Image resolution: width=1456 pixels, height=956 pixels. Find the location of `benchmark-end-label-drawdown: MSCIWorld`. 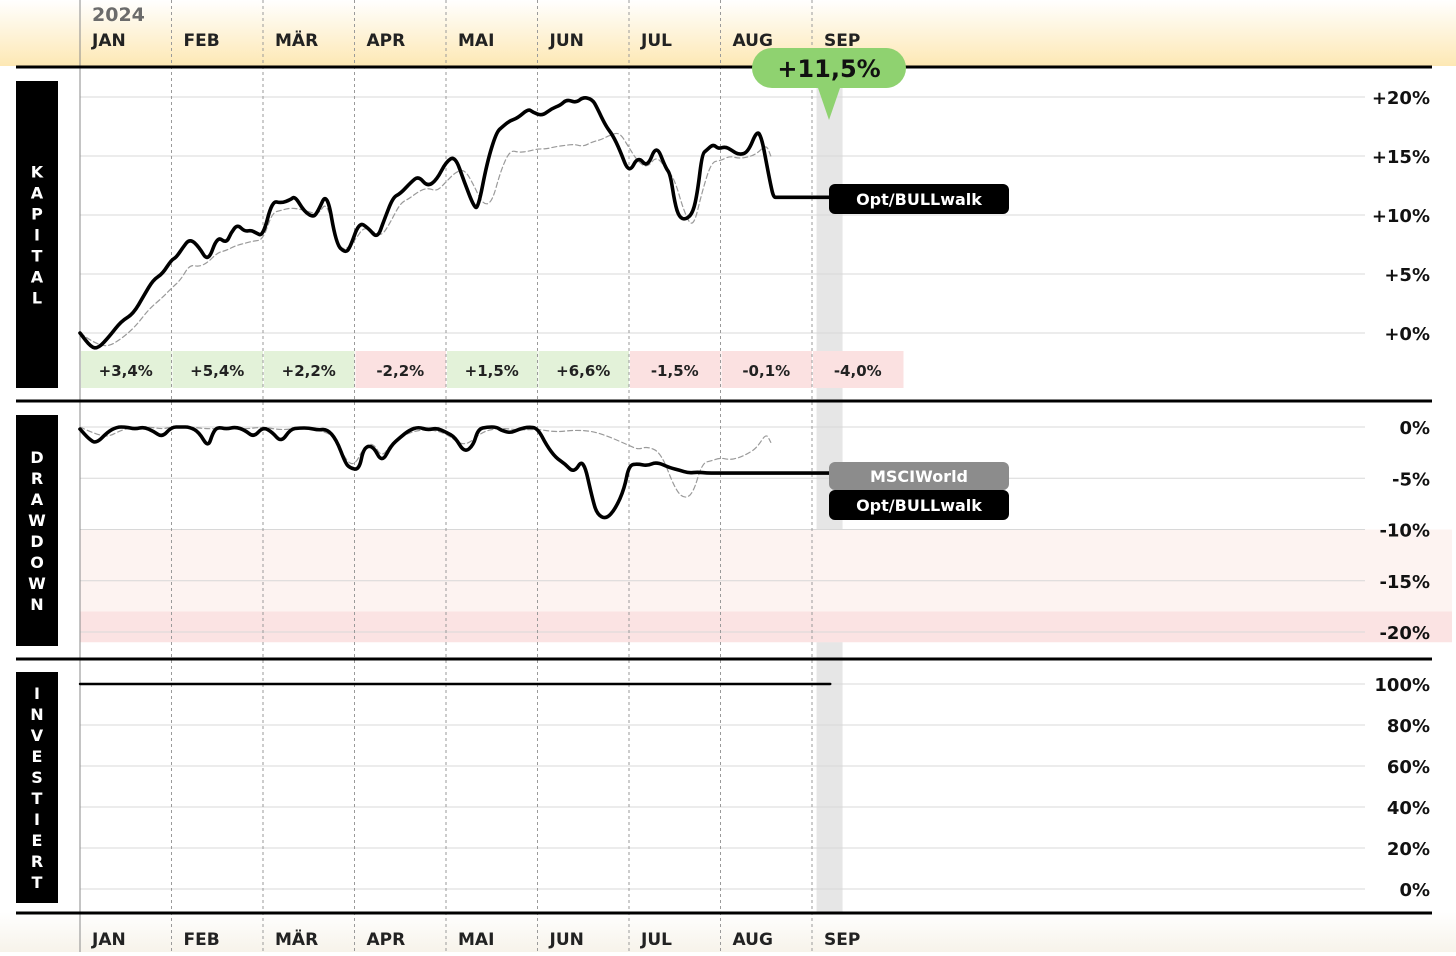

benchmark-end-label-drawdown: MSCIWorld is located at coordinates (919, 476).